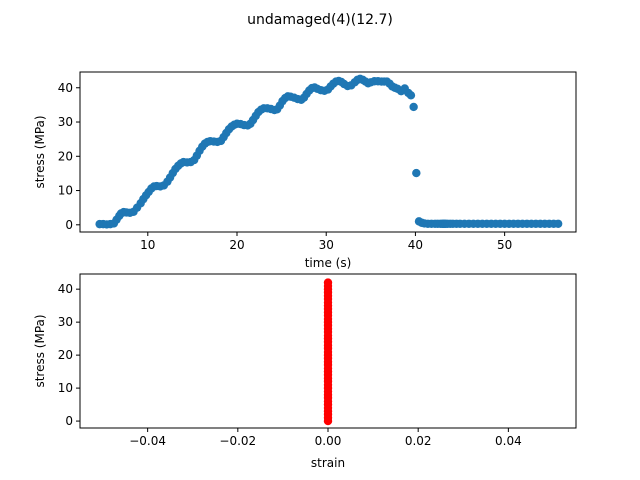 Image resolution: width=640 pixels, height=480 pixels. Describe the element at coordinates (504, 245) in the screenshot. I see `top-x-tick-label: 50` at that location.